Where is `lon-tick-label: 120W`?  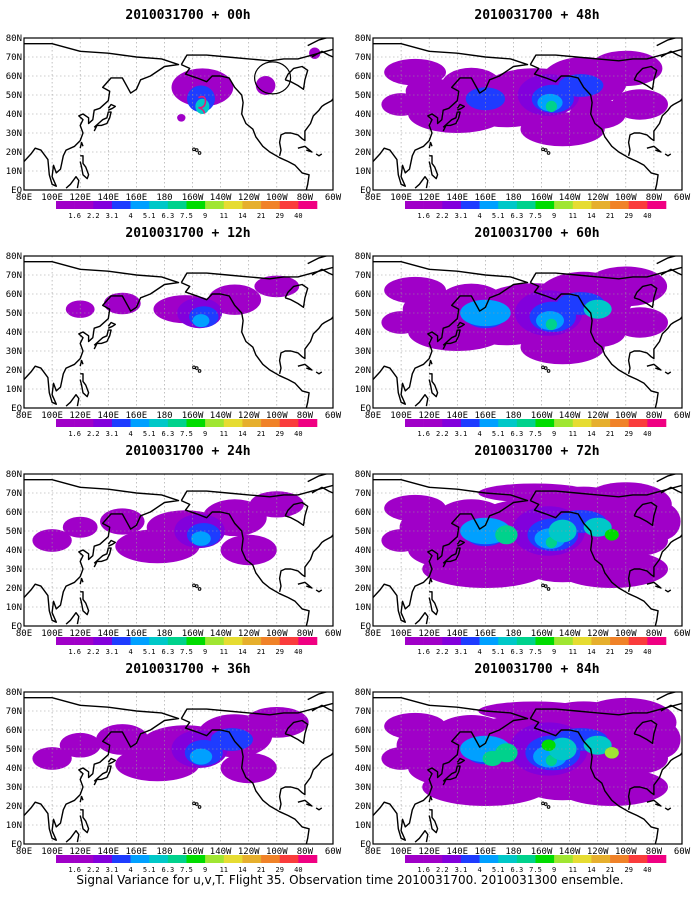
lon-tick-label: 120W is located at coordinates (249, 852).